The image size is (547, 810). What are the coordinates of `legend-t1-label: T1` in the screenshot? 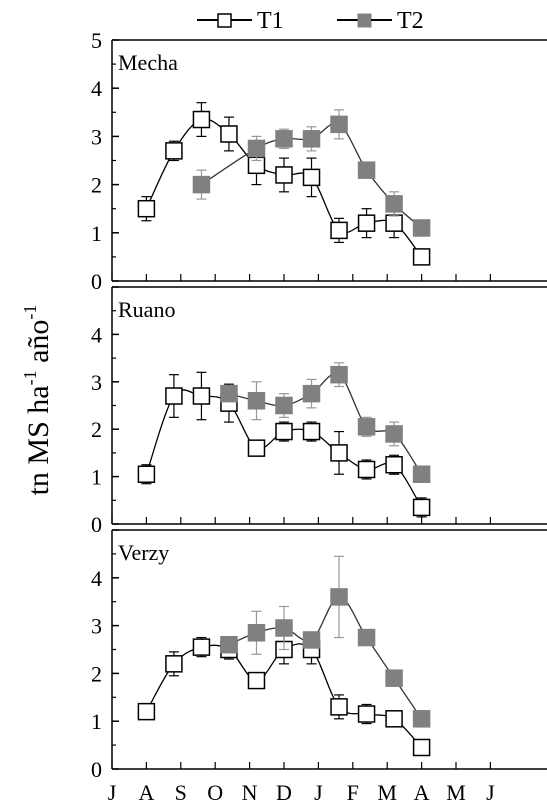 It's located at (270, 21).